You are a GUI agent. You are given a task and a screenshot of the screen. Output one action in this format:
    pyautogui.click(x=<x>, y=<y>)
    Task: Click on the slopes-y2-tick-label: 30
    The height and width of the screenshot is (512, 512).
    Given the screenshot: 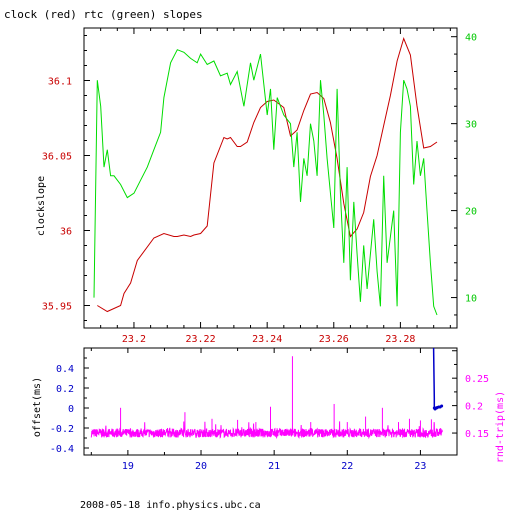 What is the action you would take?
    pyautogui.click(x=471, y=125)
    